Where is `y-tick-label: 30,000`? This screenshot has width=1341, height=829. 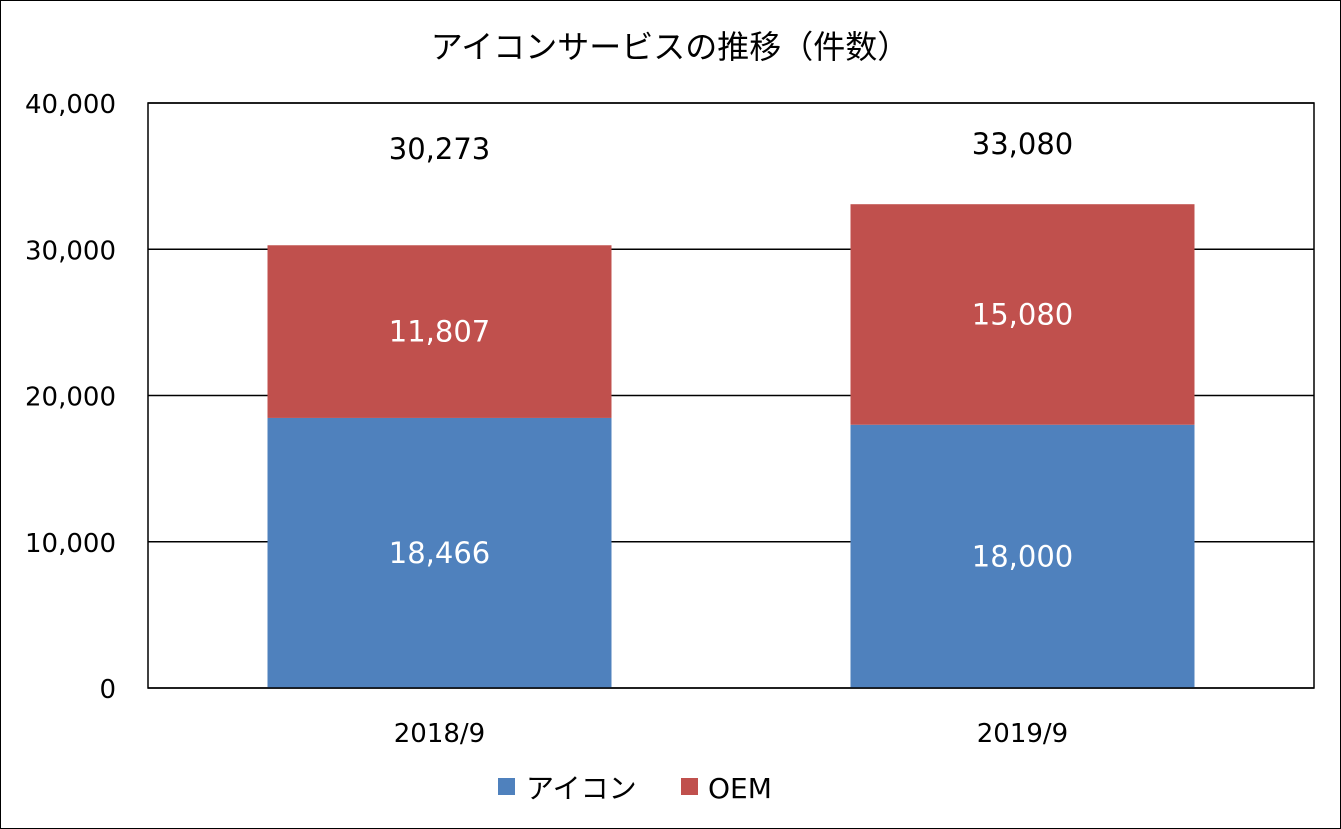
y-tick-label: 30,000 is located at coordinates (70, 251).